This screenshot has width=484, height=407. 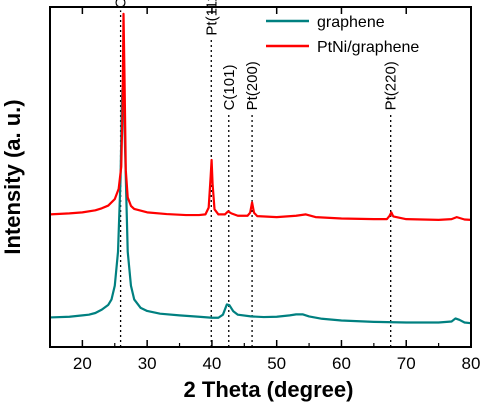 I want to click on x-tick-label: 40, so click(x=211, y=363).